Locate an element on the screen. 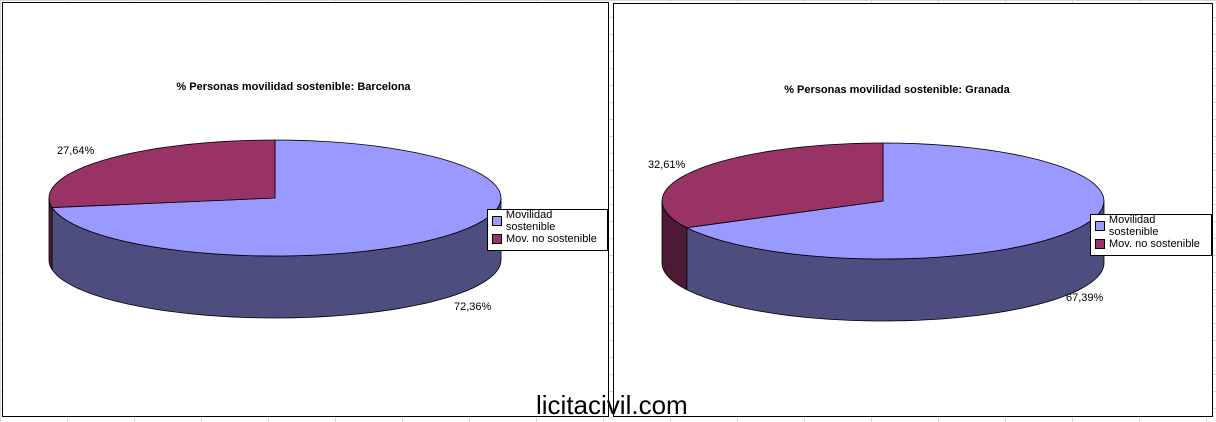 The height and width of the screenshot is (422, 1216). slice-side-no-sostenible is located at coordinates (50, 234).